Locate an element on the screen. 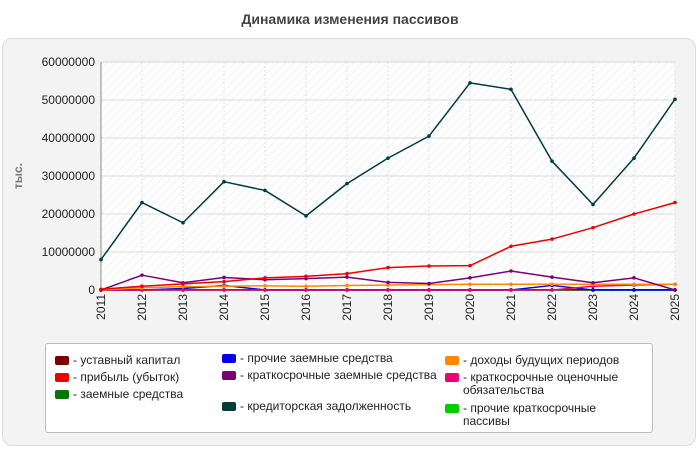  y-tick-label: 20000000 is located at coordinates (69, 214).